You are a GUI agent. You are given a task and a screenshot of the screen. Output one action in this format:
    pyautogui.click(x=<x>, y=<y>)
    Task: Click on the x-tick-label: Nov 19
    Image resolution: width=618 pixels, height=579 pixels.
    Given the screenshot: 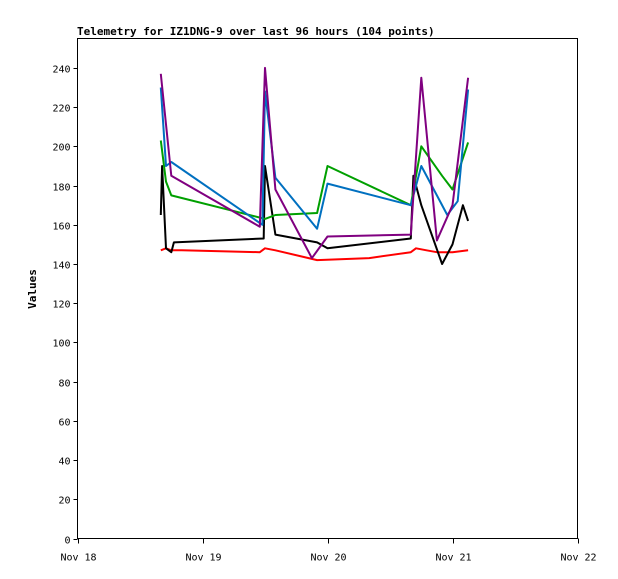 What is the action you would take?
    pyautogui.click(x=203, y=558)
    